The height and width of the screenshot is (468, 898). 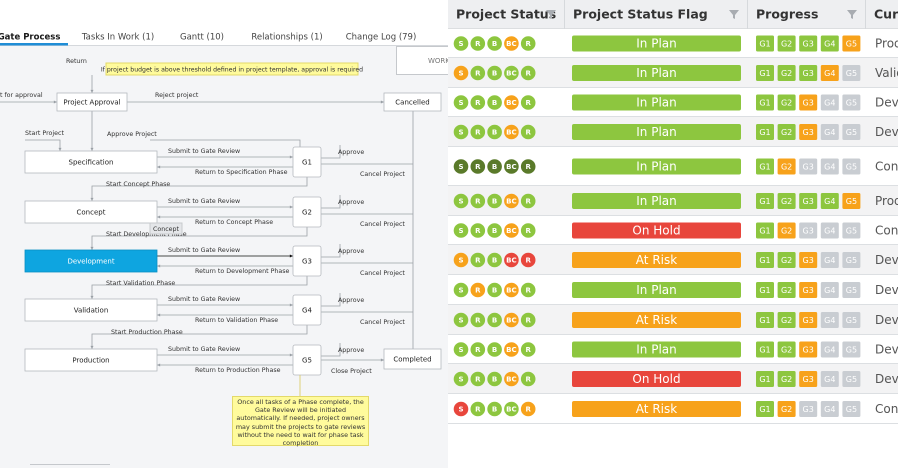 I want to click on phase-node-label: Specification, so click(x=91, y=163).